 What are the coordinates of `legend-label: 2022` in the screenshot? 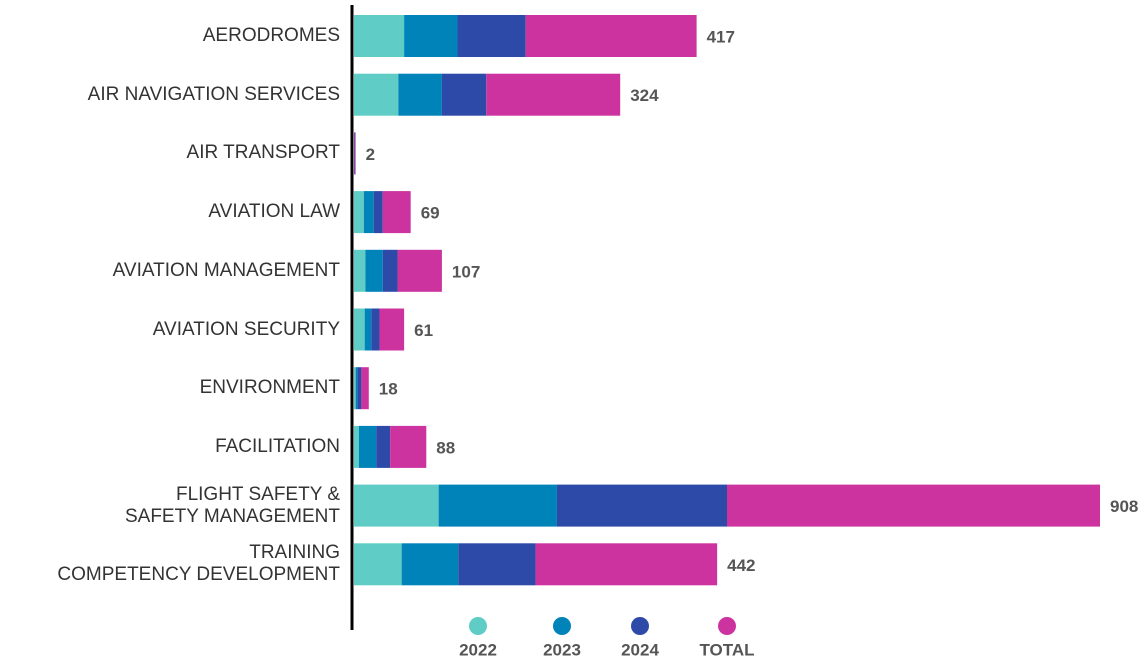 It's located at (478, 649).